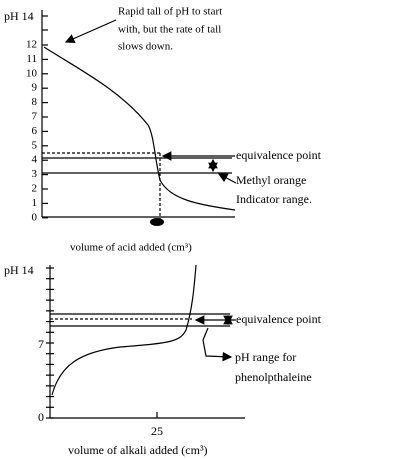 This screenshot has height=459, width=404. I want to click on label: Indicator range., so click(274, 199).